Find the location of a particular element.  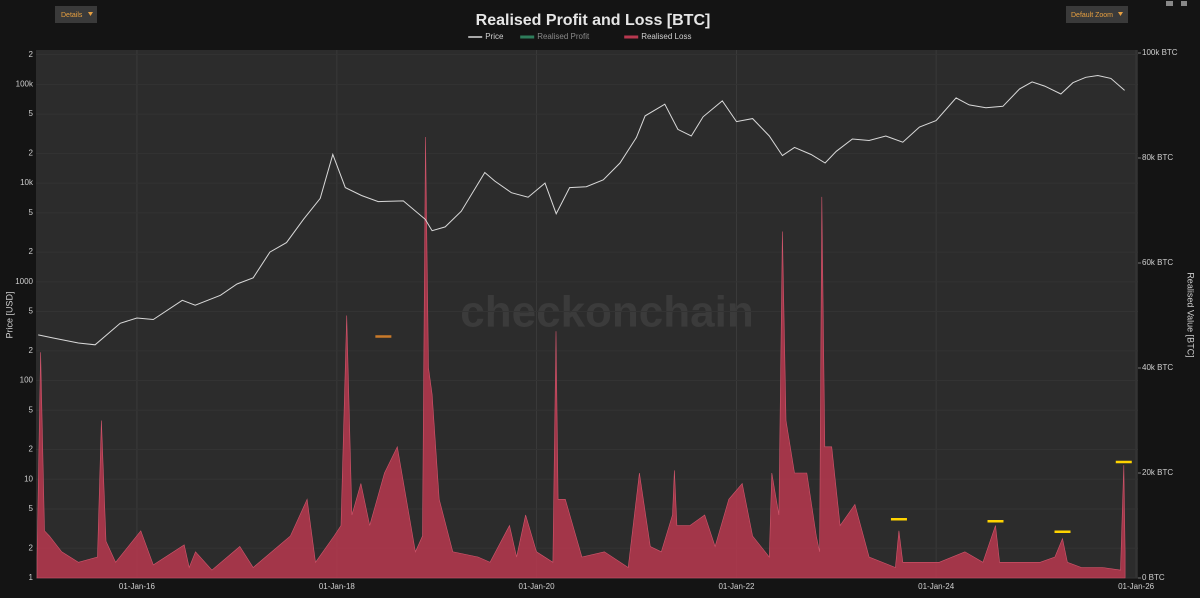

legend-item: Price is located at coordinates (486, 36).